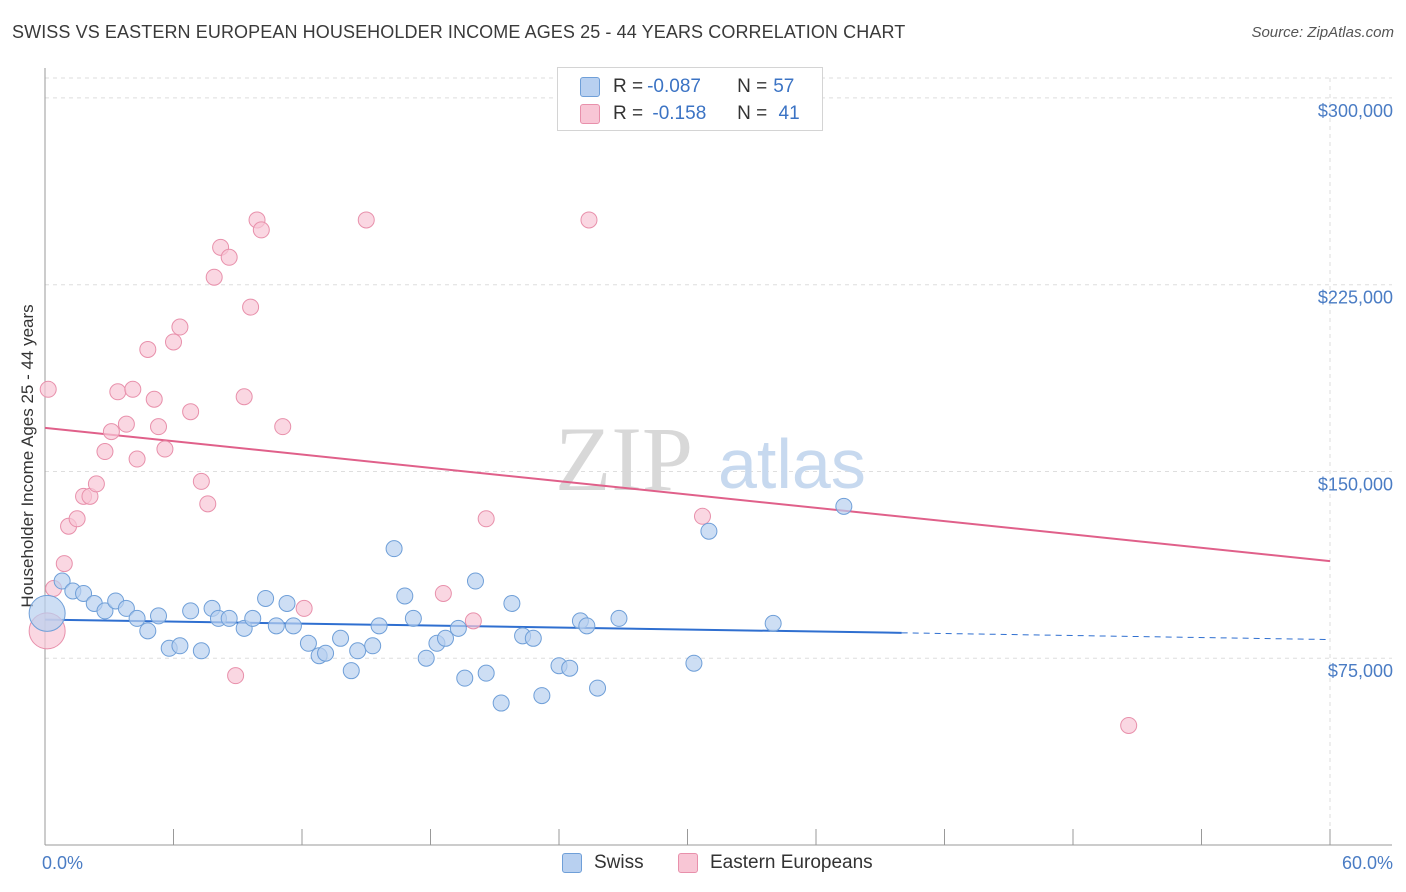  Describe the element at coordinates (619, 862) in the screenshot. I see `swiss-legend-label: Swiss` at that location.